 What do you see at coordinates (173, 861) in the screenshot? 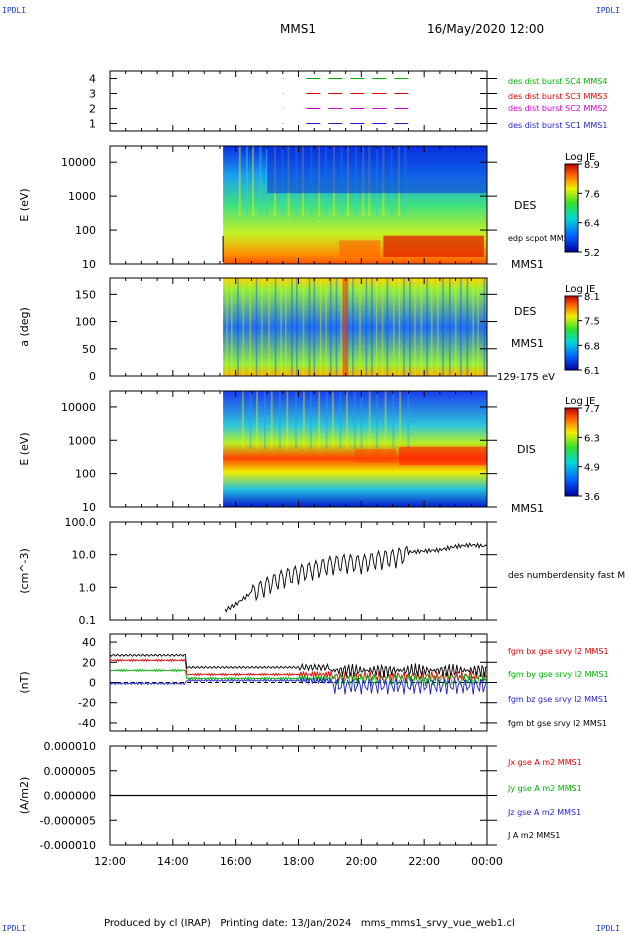
I see `time-tick-label: 14:00` at bounding box center [173, 861].